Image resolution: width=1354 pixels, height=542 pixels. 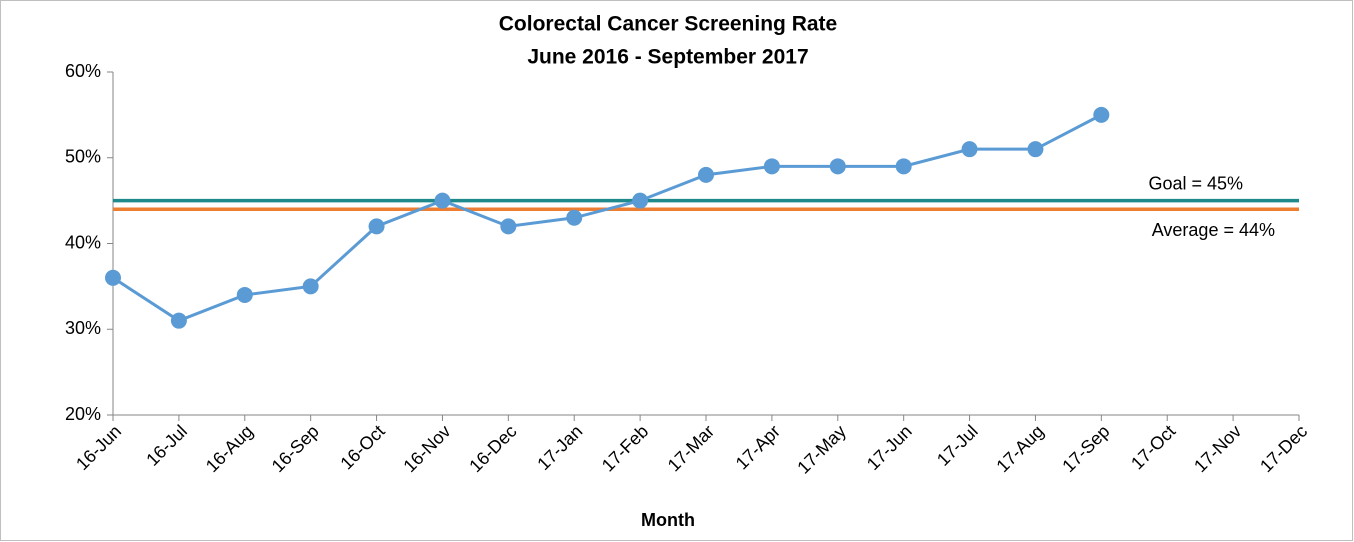 I want to click on y-tick-label: 20%, so click(x=83, y=414).